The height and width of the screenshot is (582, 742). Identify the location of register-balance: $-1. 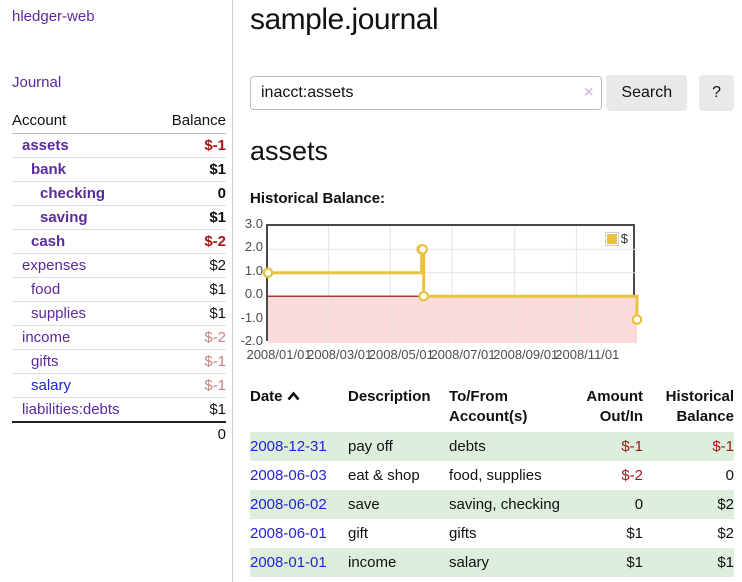
(723, 446).